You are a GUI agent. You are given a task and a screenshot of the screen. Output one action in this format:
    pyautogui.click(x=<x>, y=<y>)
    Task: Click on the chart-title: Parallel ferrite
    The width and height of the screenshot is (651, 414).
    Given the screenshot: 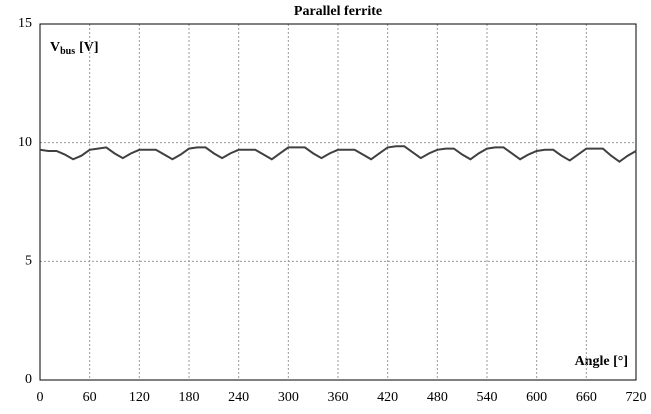 What is the action you would take?
    pyautogui.click(x=338, y=11)
    